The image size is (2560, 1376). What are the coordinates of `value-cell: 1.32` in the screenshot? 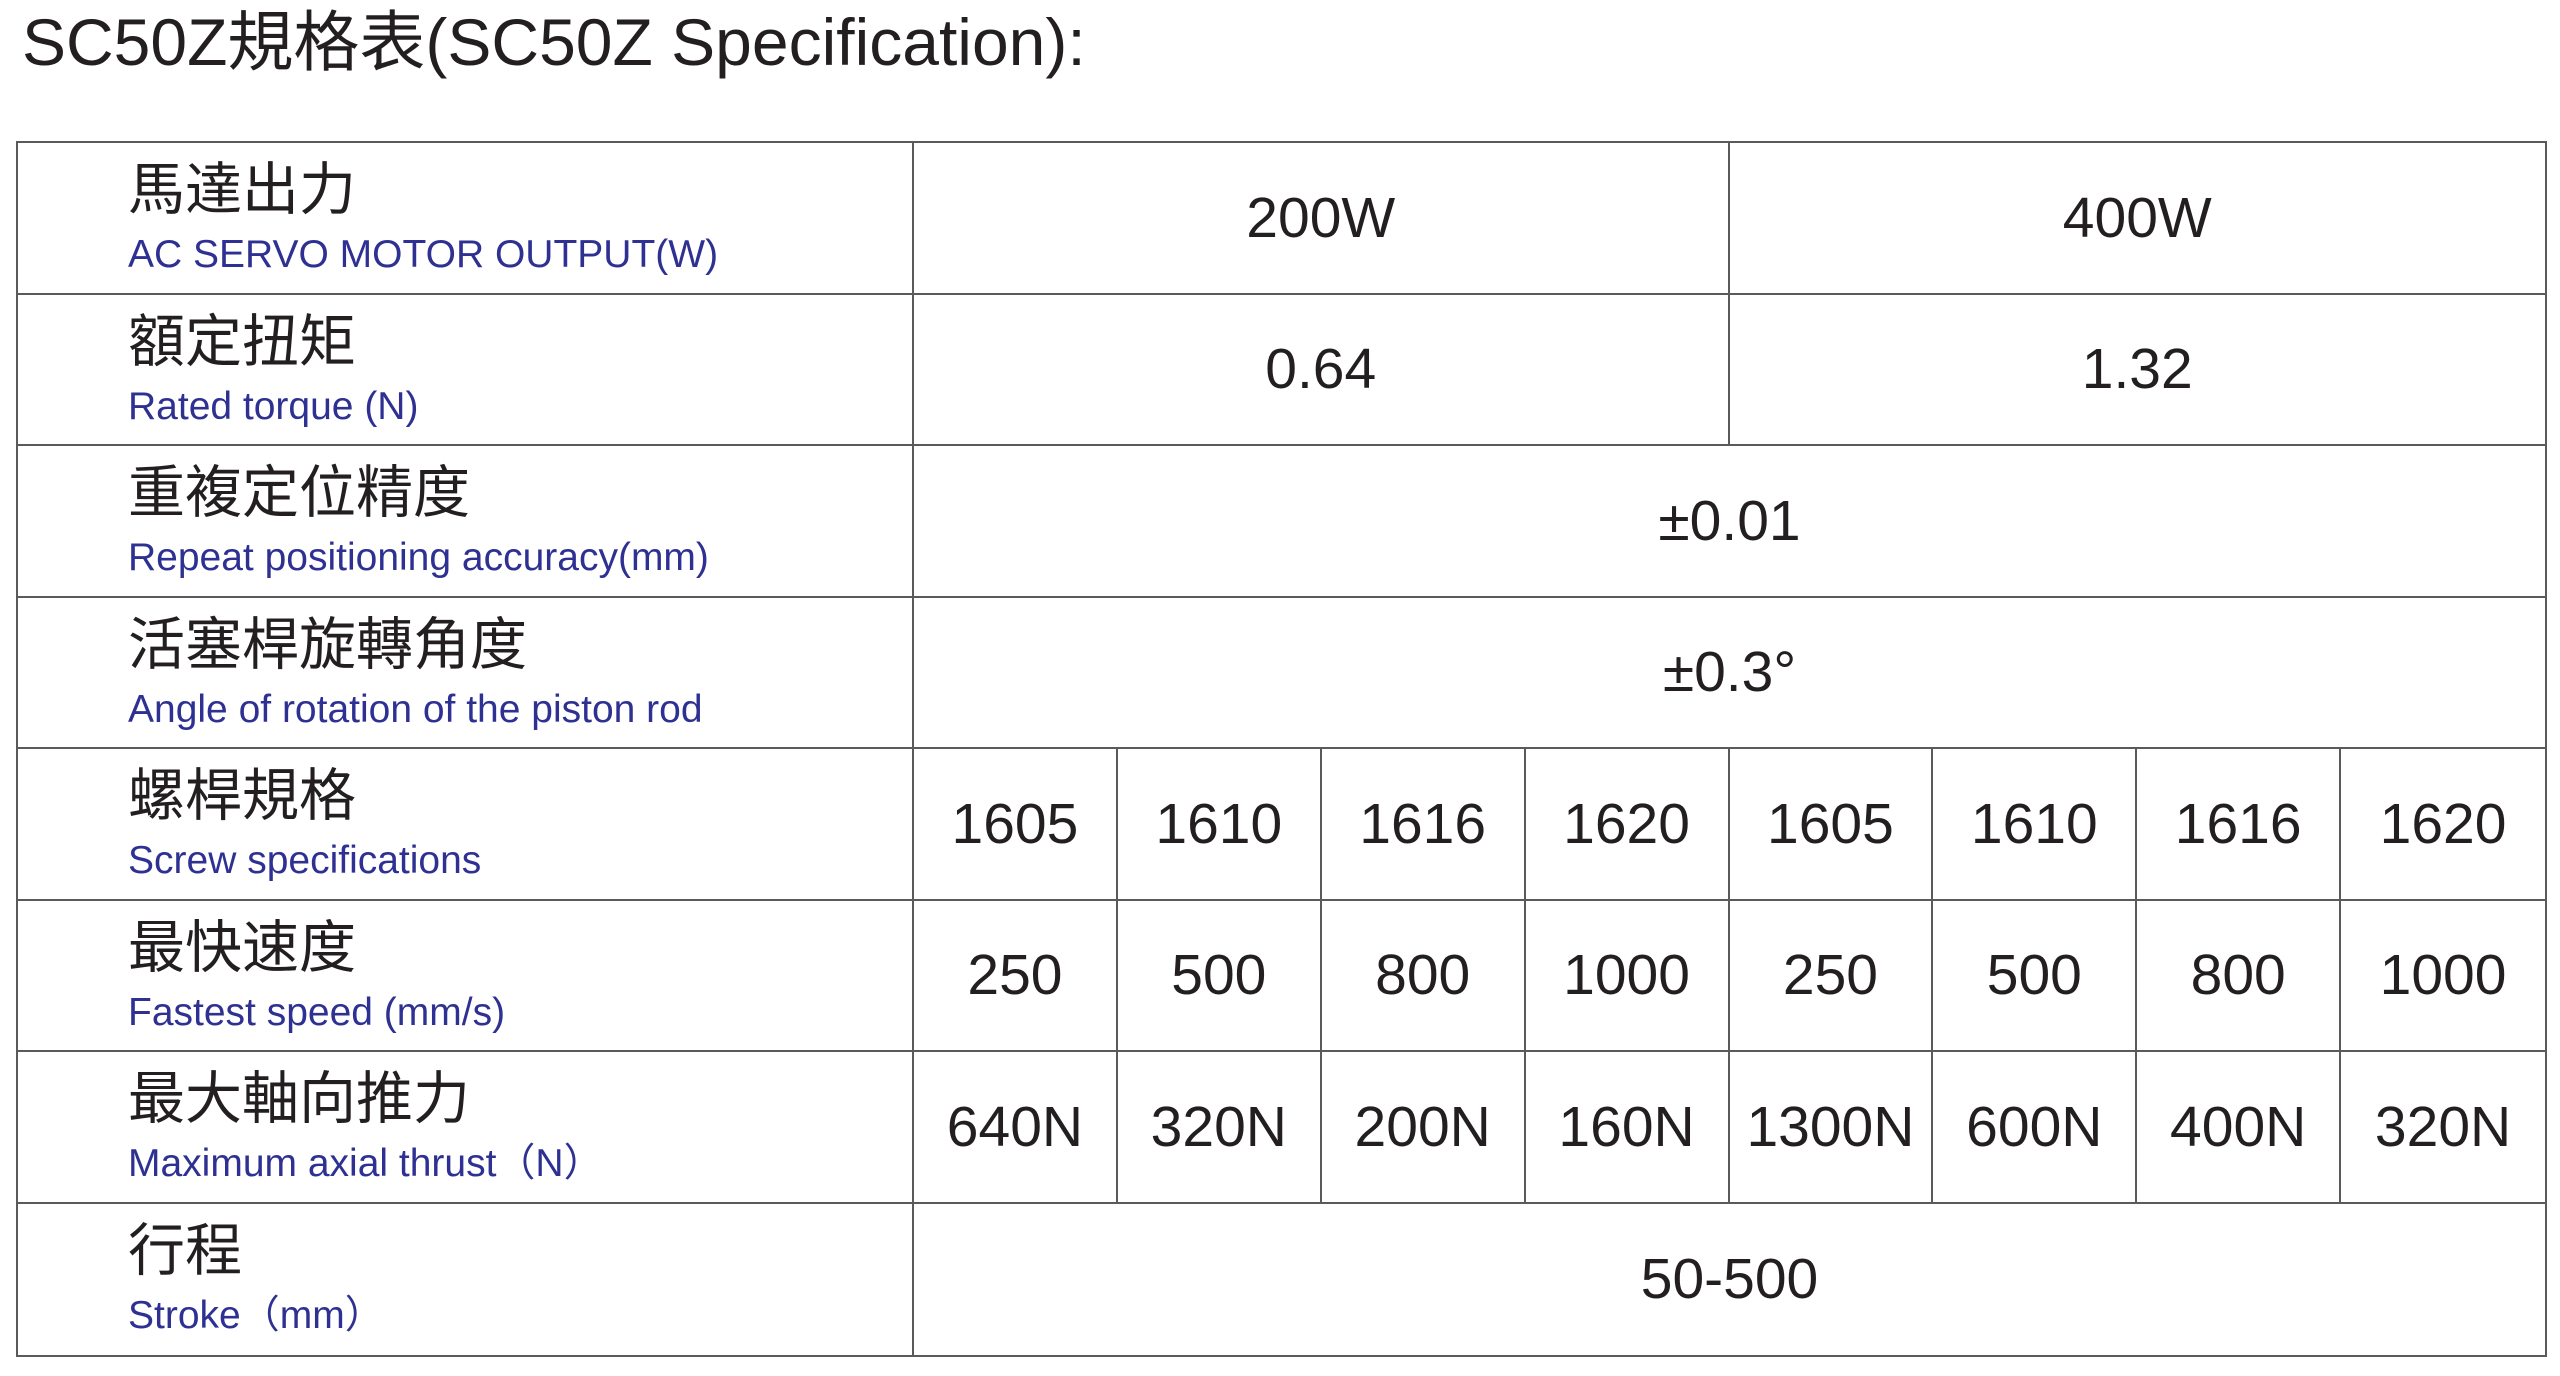 It's located at (2137, 370).